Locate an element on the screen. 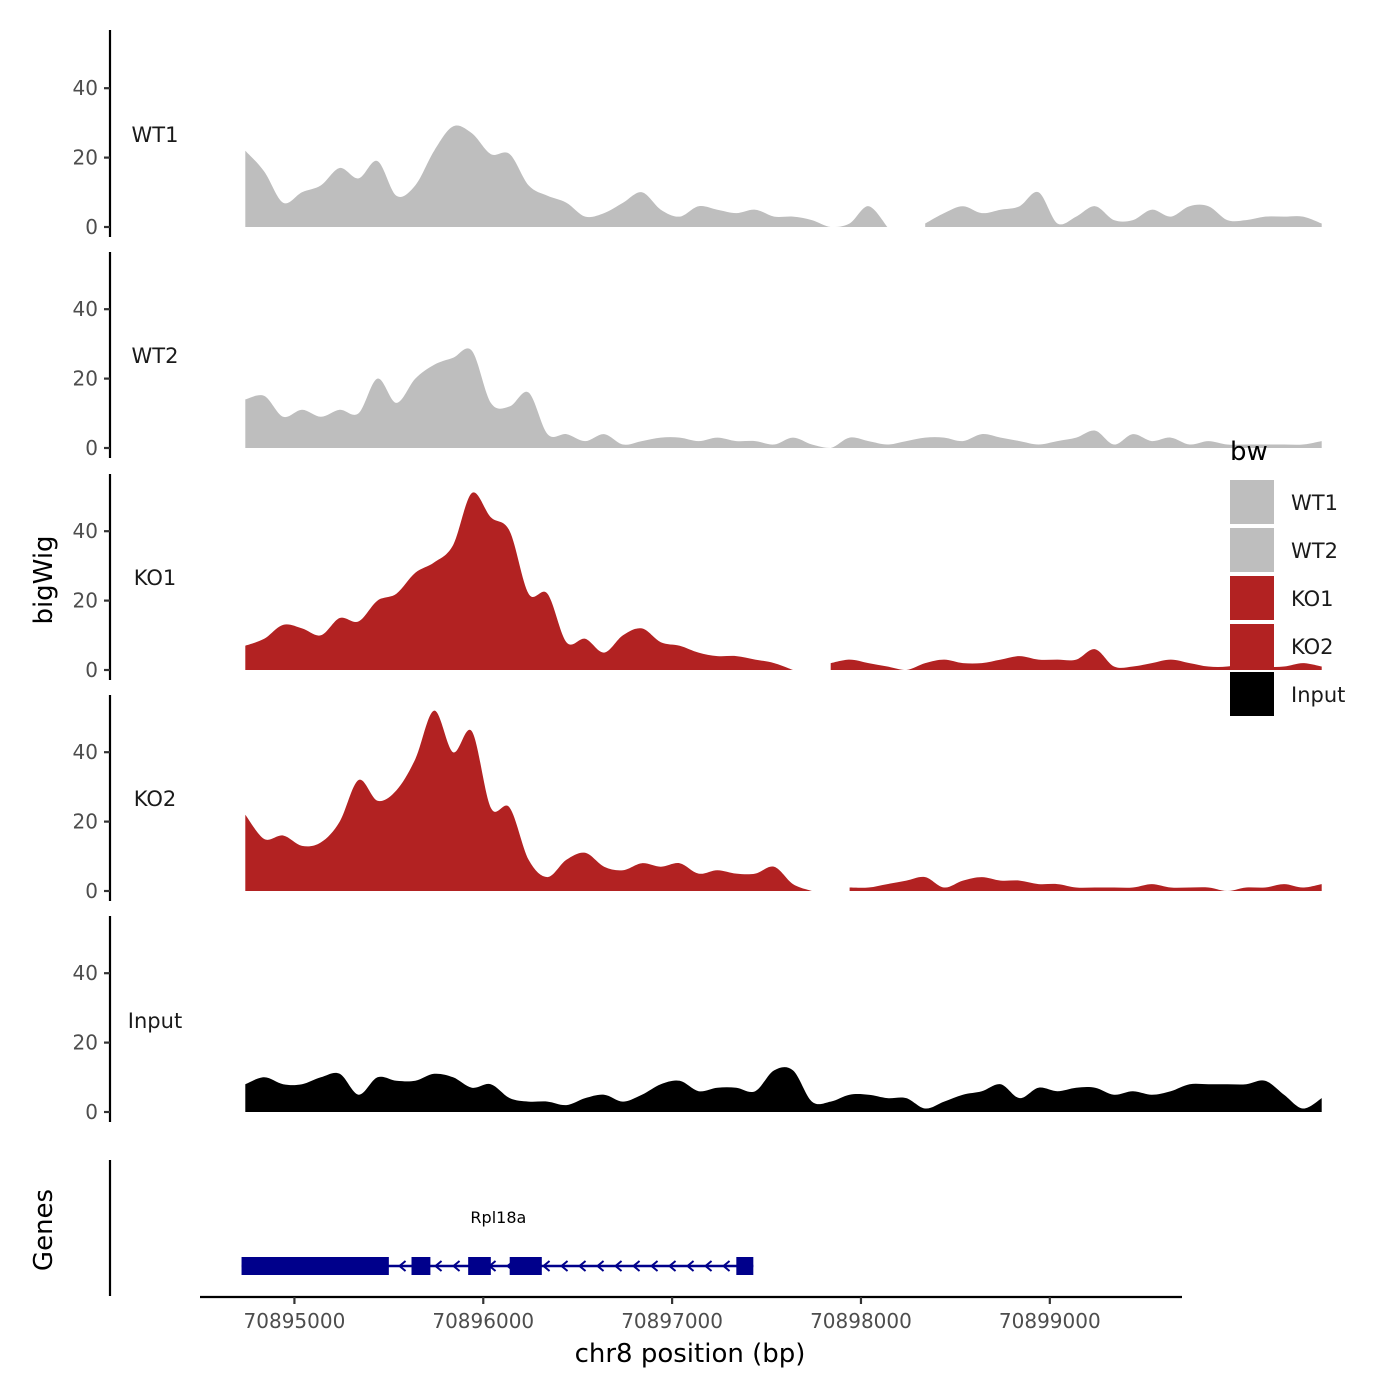  x-axis: 70895000 70896000 70897000 70898000 70899000 is located at coordinates (691, 1314).